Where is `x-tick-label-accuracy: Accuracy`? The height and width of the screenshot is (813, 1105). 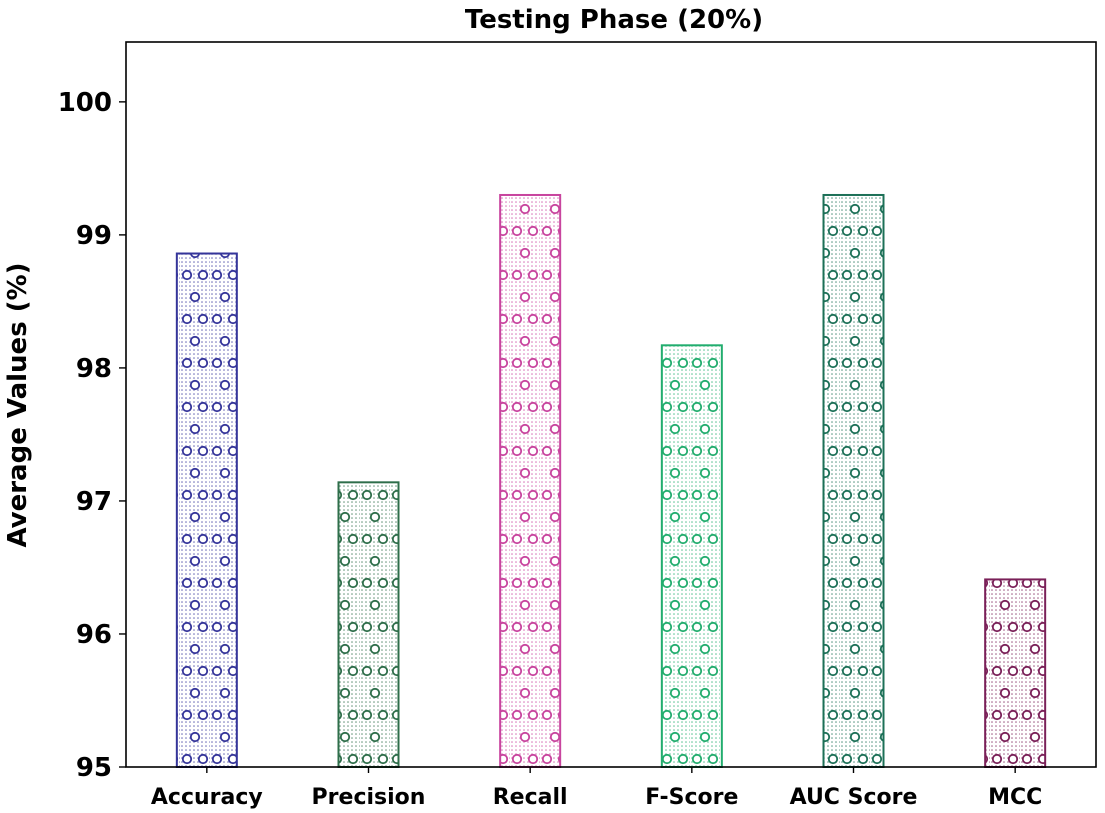 x-tick-label-accuracy: Accuracy is located at coordinates (207, 797).